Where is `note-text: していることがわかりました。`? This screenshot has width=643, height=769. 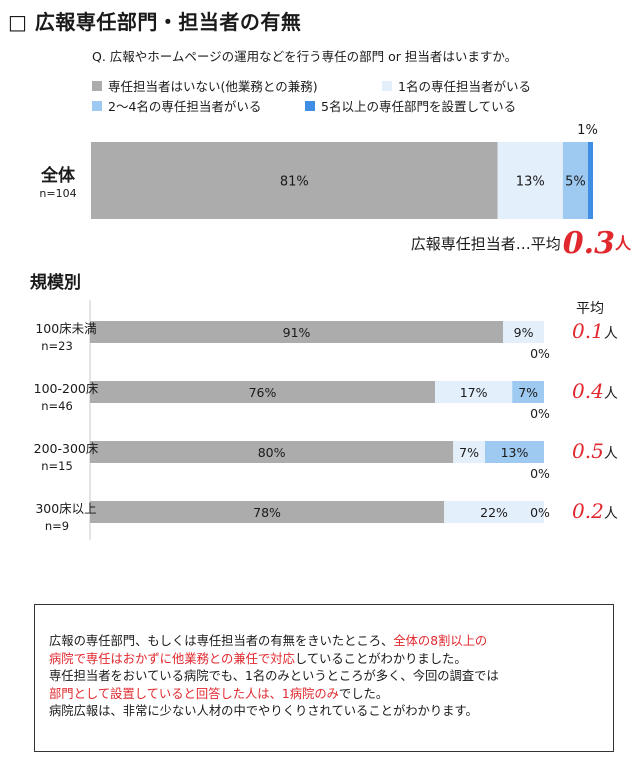
note-text: していることがわかりました。 is located at coordinates (380, 658).